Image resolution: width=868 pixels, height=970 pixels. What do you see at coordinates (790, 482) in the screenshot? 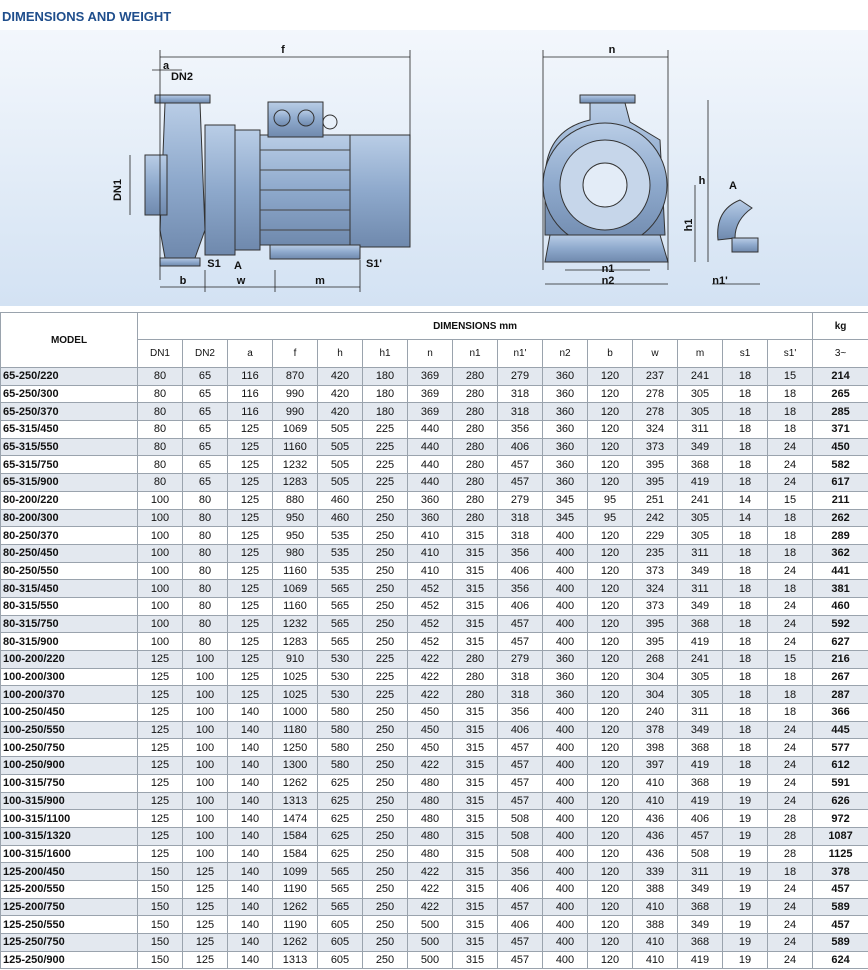
I see `value-cell: 24` at bounding box center [790, 482].